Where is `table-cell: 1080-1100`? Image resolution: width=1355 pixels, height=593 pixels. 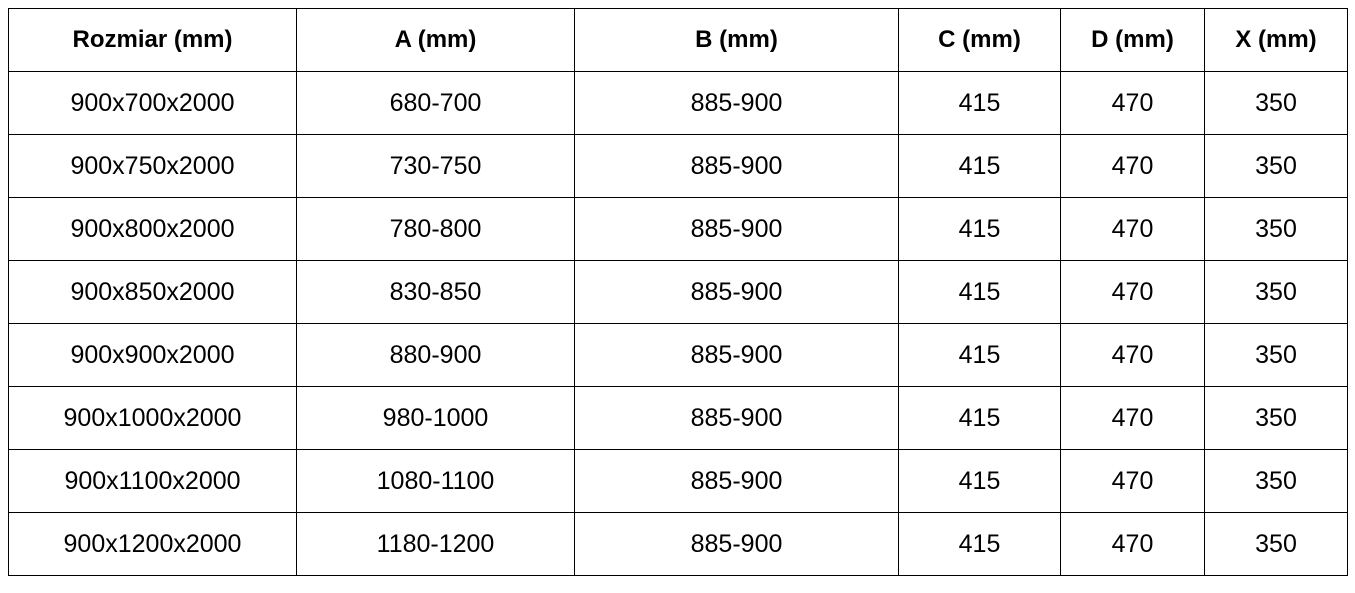
table-cell: 1080-1100 is located at coordinates (435, 481).